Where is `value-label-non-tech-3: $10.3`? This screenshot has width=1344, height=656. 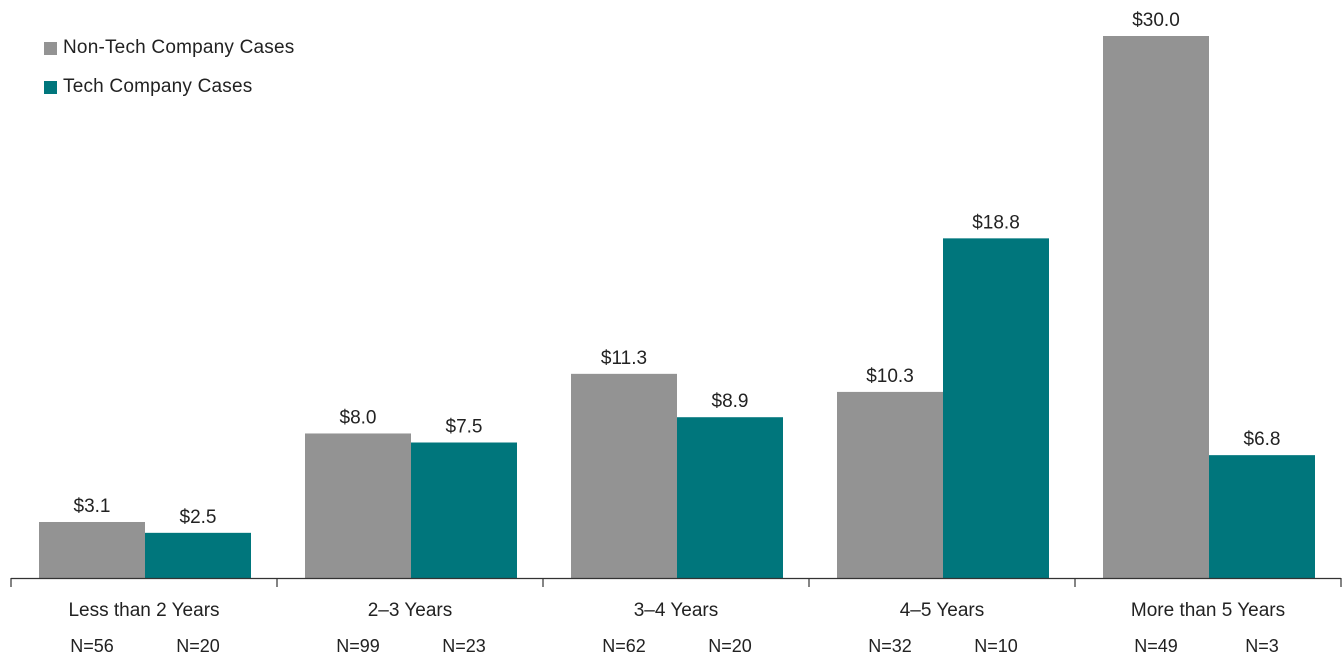 value-label-non-tech-3: $10.3 is located at coordinates (890, 376).